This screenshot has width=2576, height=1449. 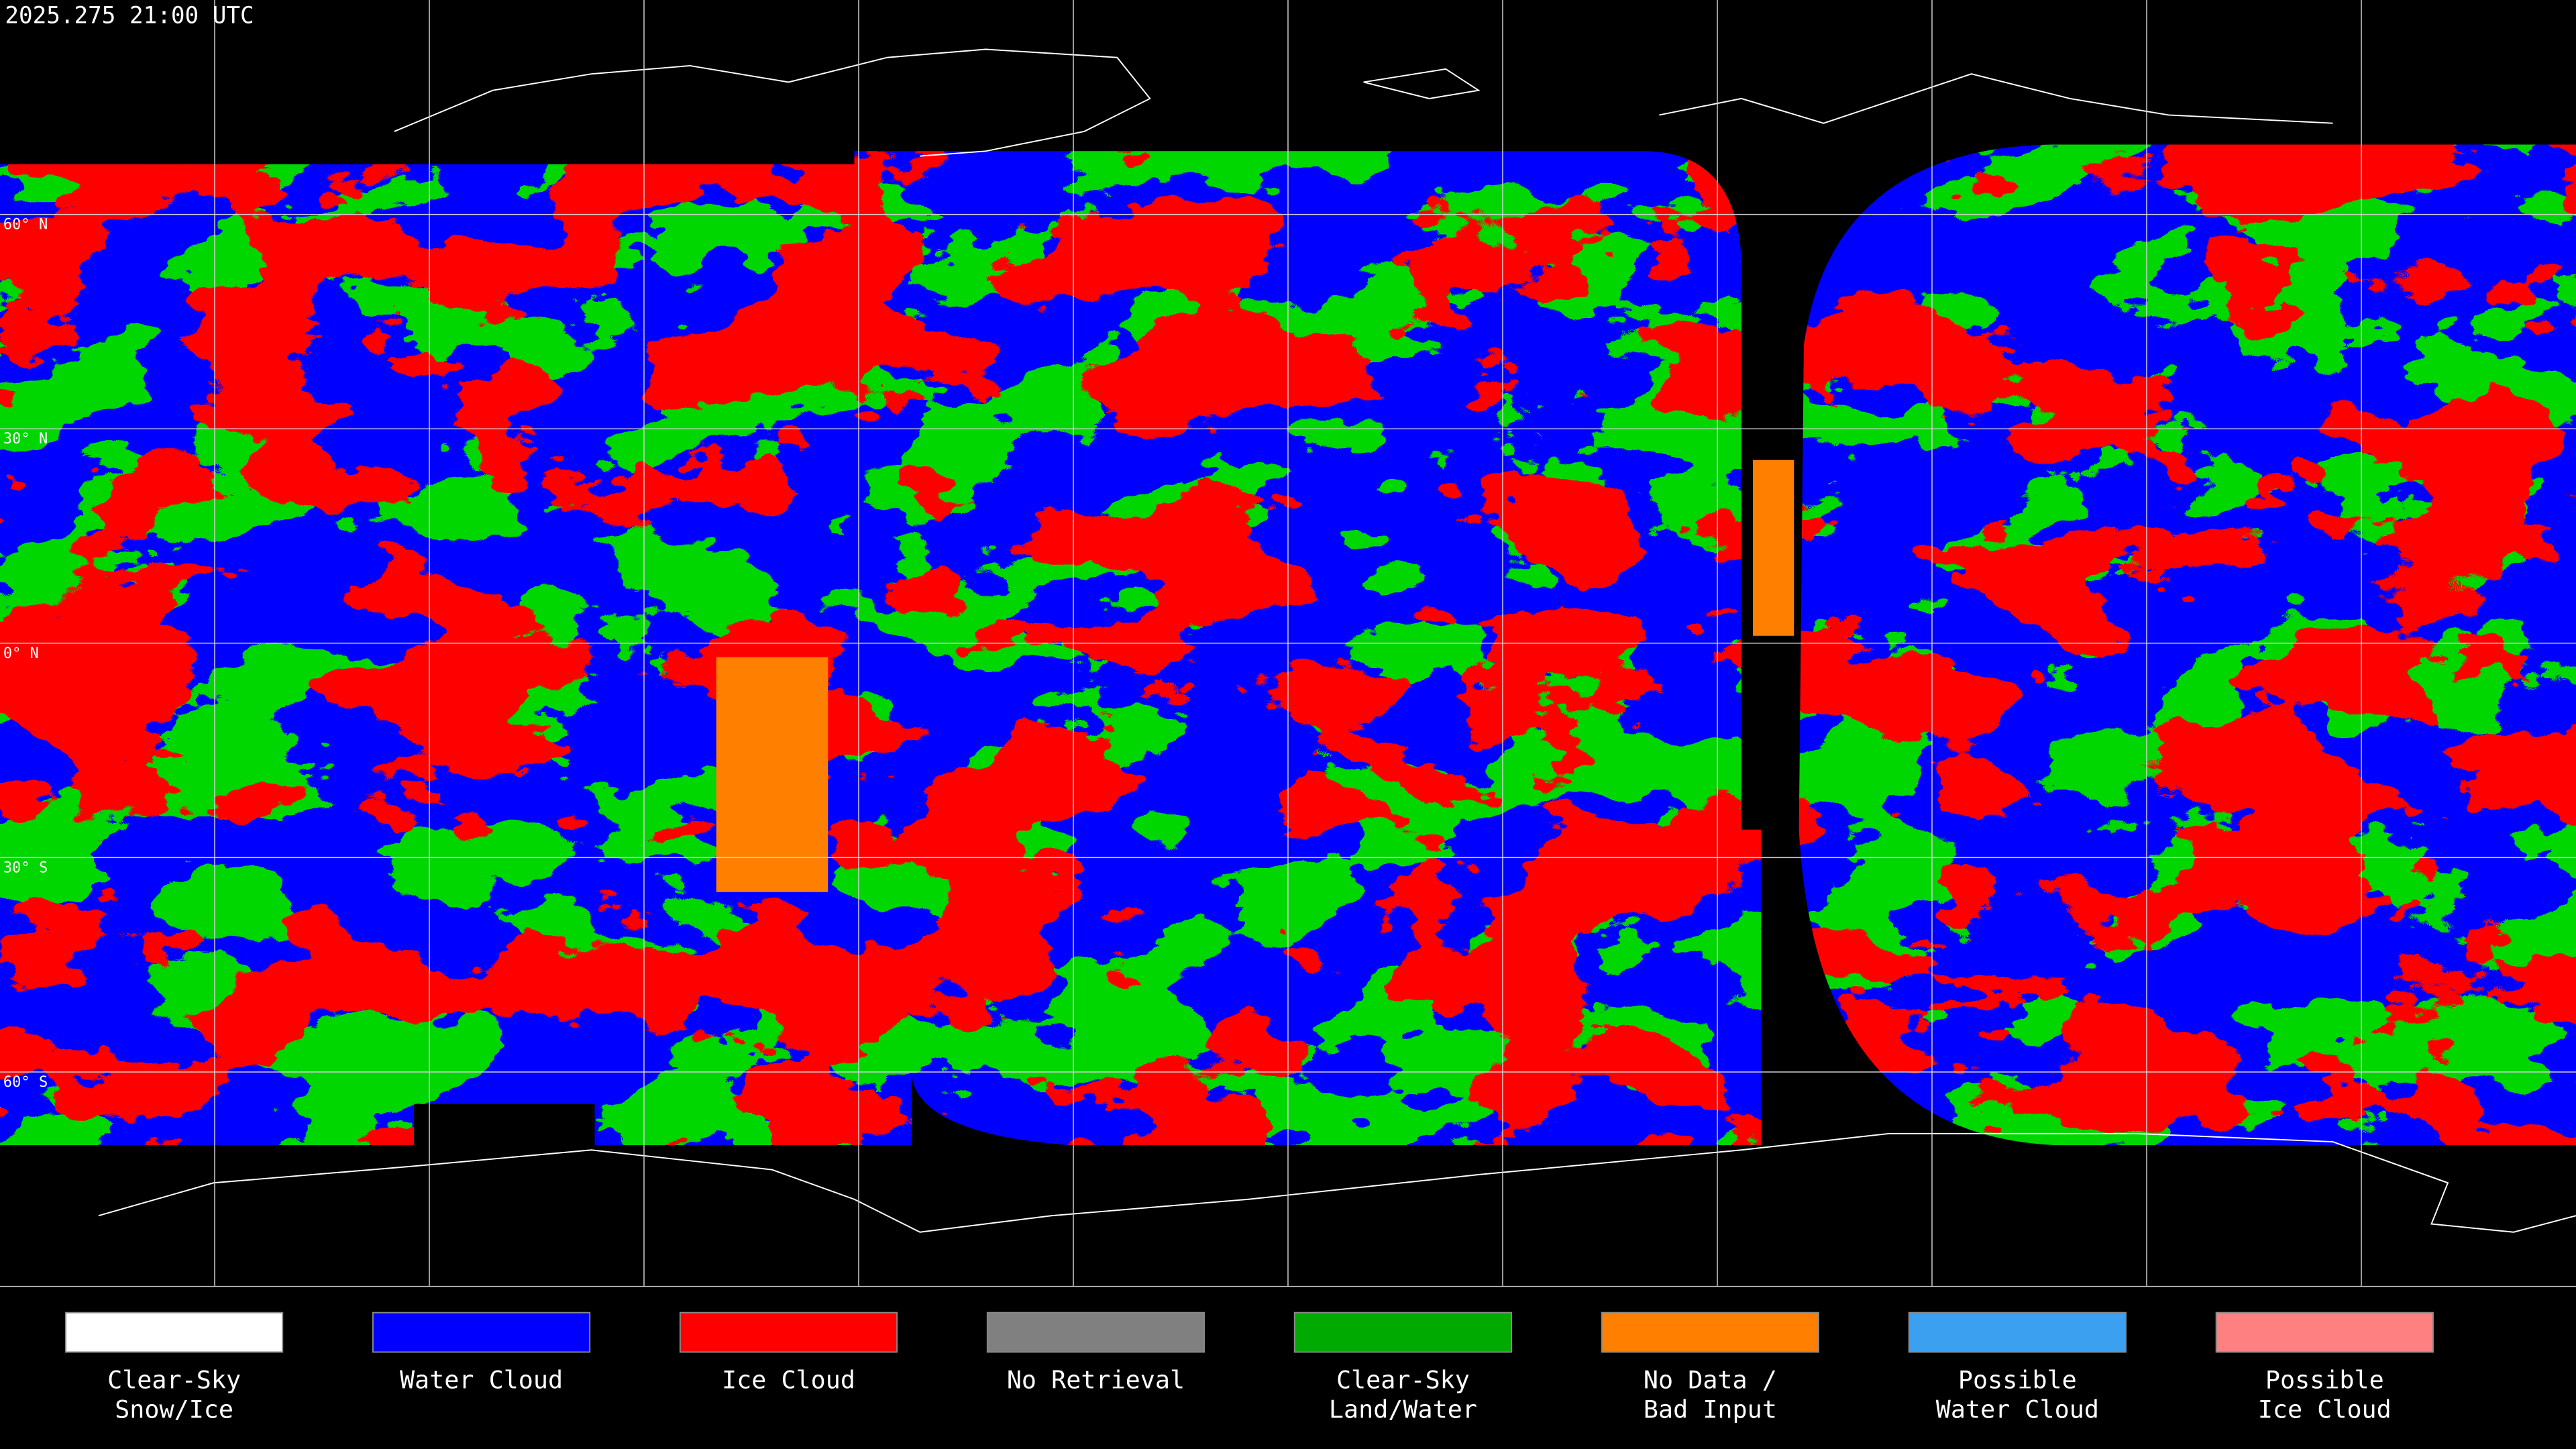 I want to click on legend-label-line: No Data /, so click(x=1710, y=1379).